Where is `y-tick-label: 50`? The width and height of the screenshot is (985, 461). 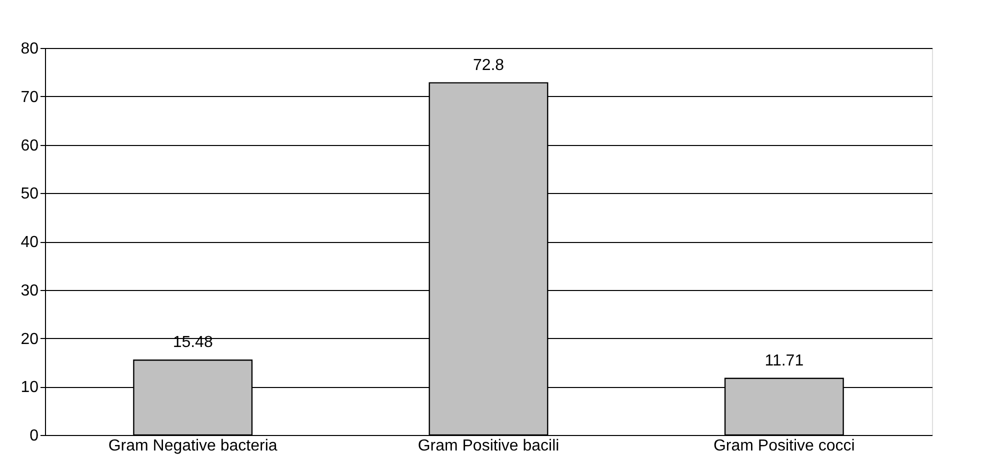
y-tick-label: 50 is located at coordinates (29, 194).